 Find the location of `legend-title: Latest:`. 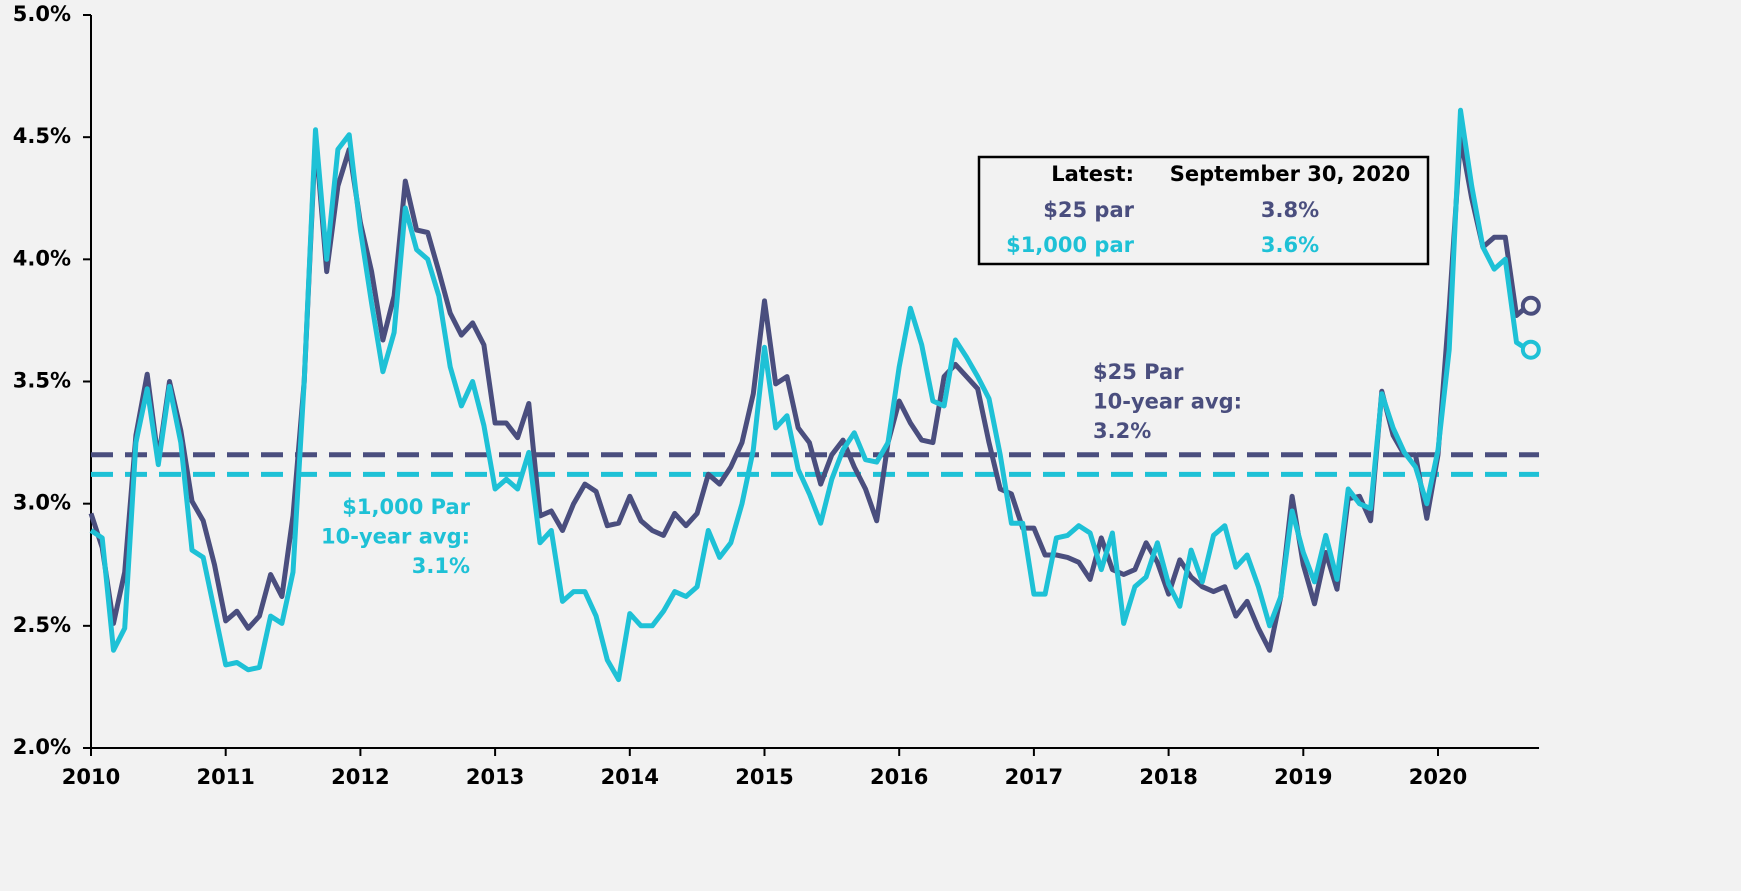

legend-title: Latest: is located at coordinates (1092, 174).